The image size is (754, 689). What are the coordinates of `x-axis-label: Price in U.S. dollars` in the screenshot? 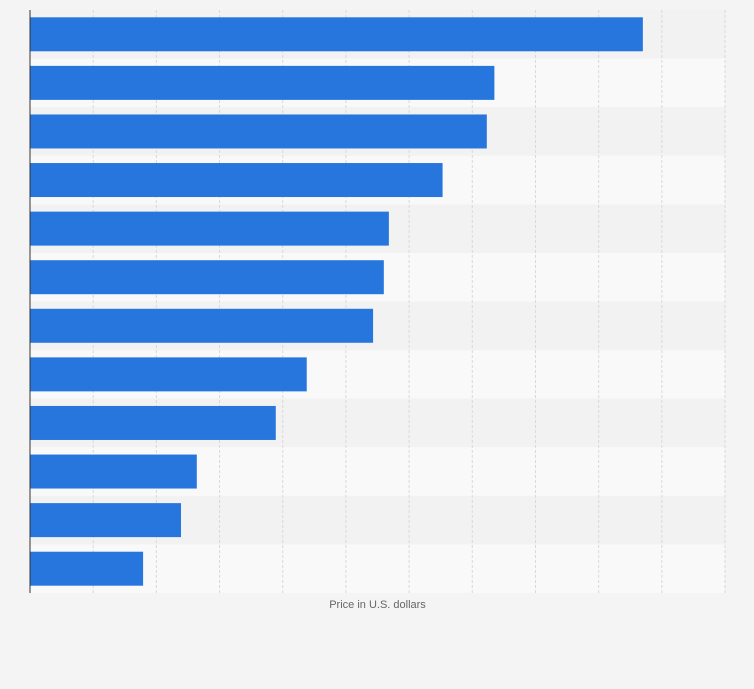 It's located at (377, 605).